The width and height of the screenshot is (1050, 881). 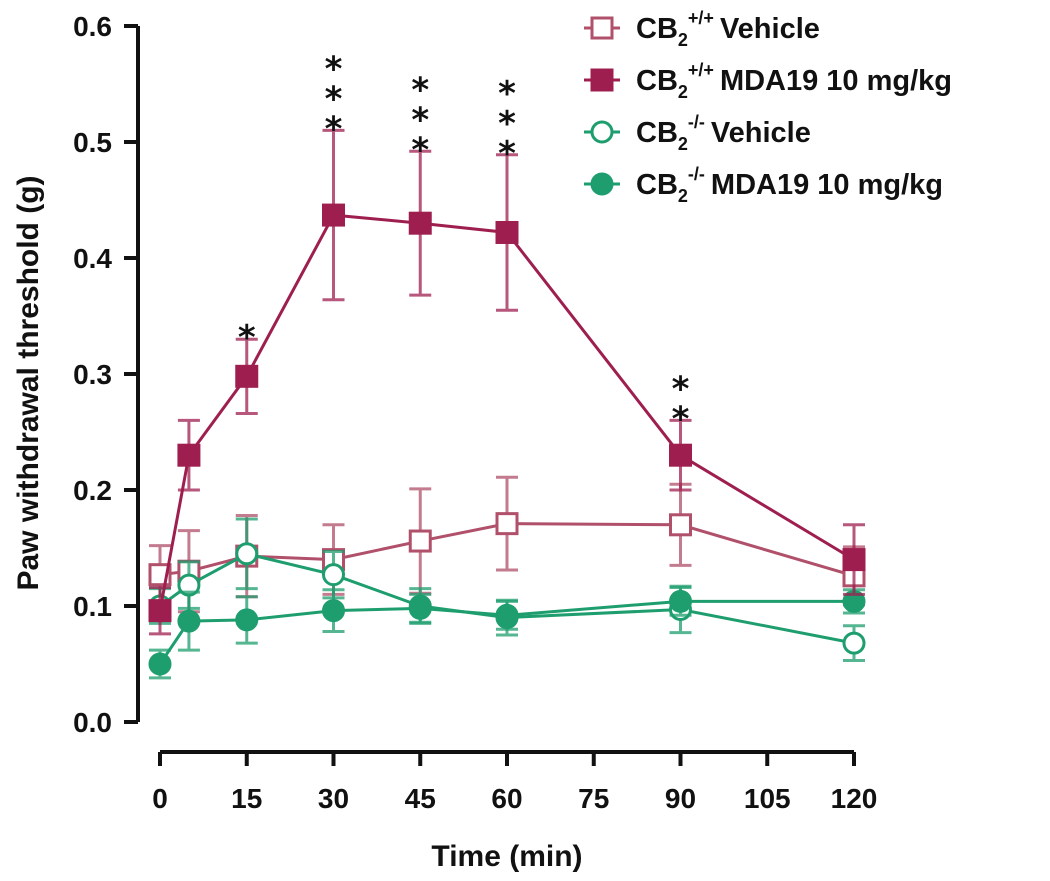 I want to click on y-ticks: 0.0 0.1 0.2 0.3 0.4 0.5 0.6, so click(x=105, y=374).